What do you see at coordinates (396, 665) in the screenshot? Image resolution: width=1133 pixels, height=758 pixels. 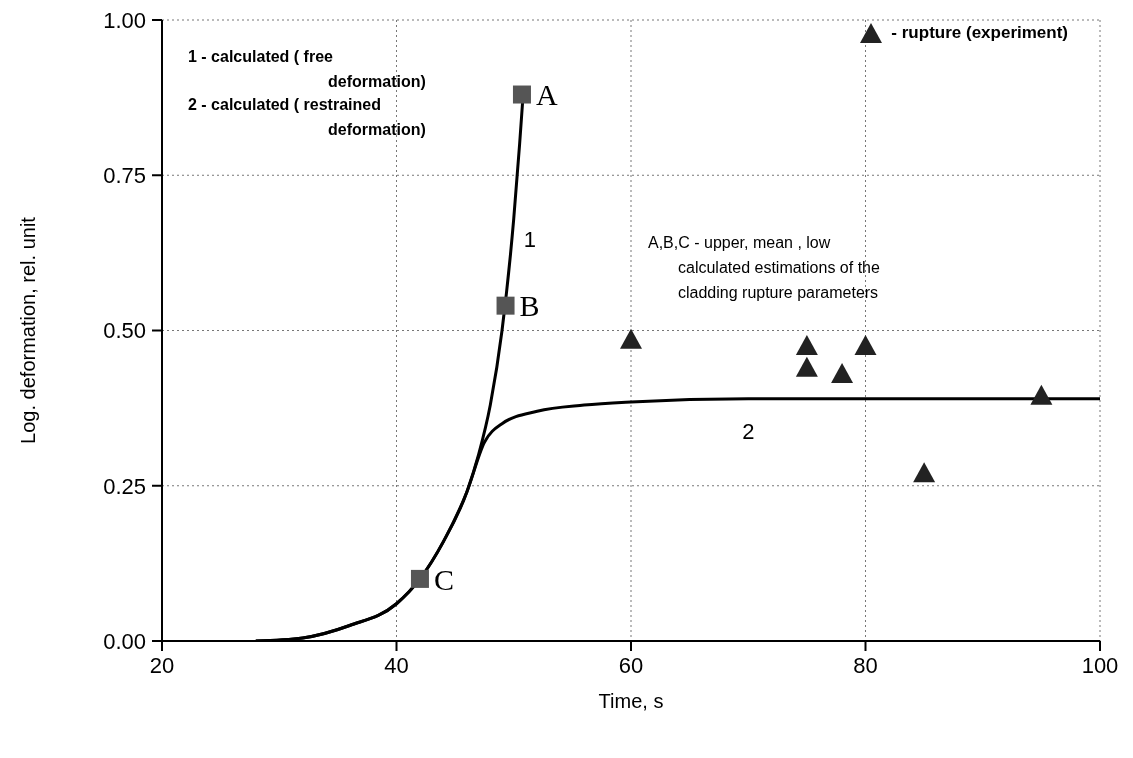 I see `x-tick-label: 40` at bounding box center [396, 665].